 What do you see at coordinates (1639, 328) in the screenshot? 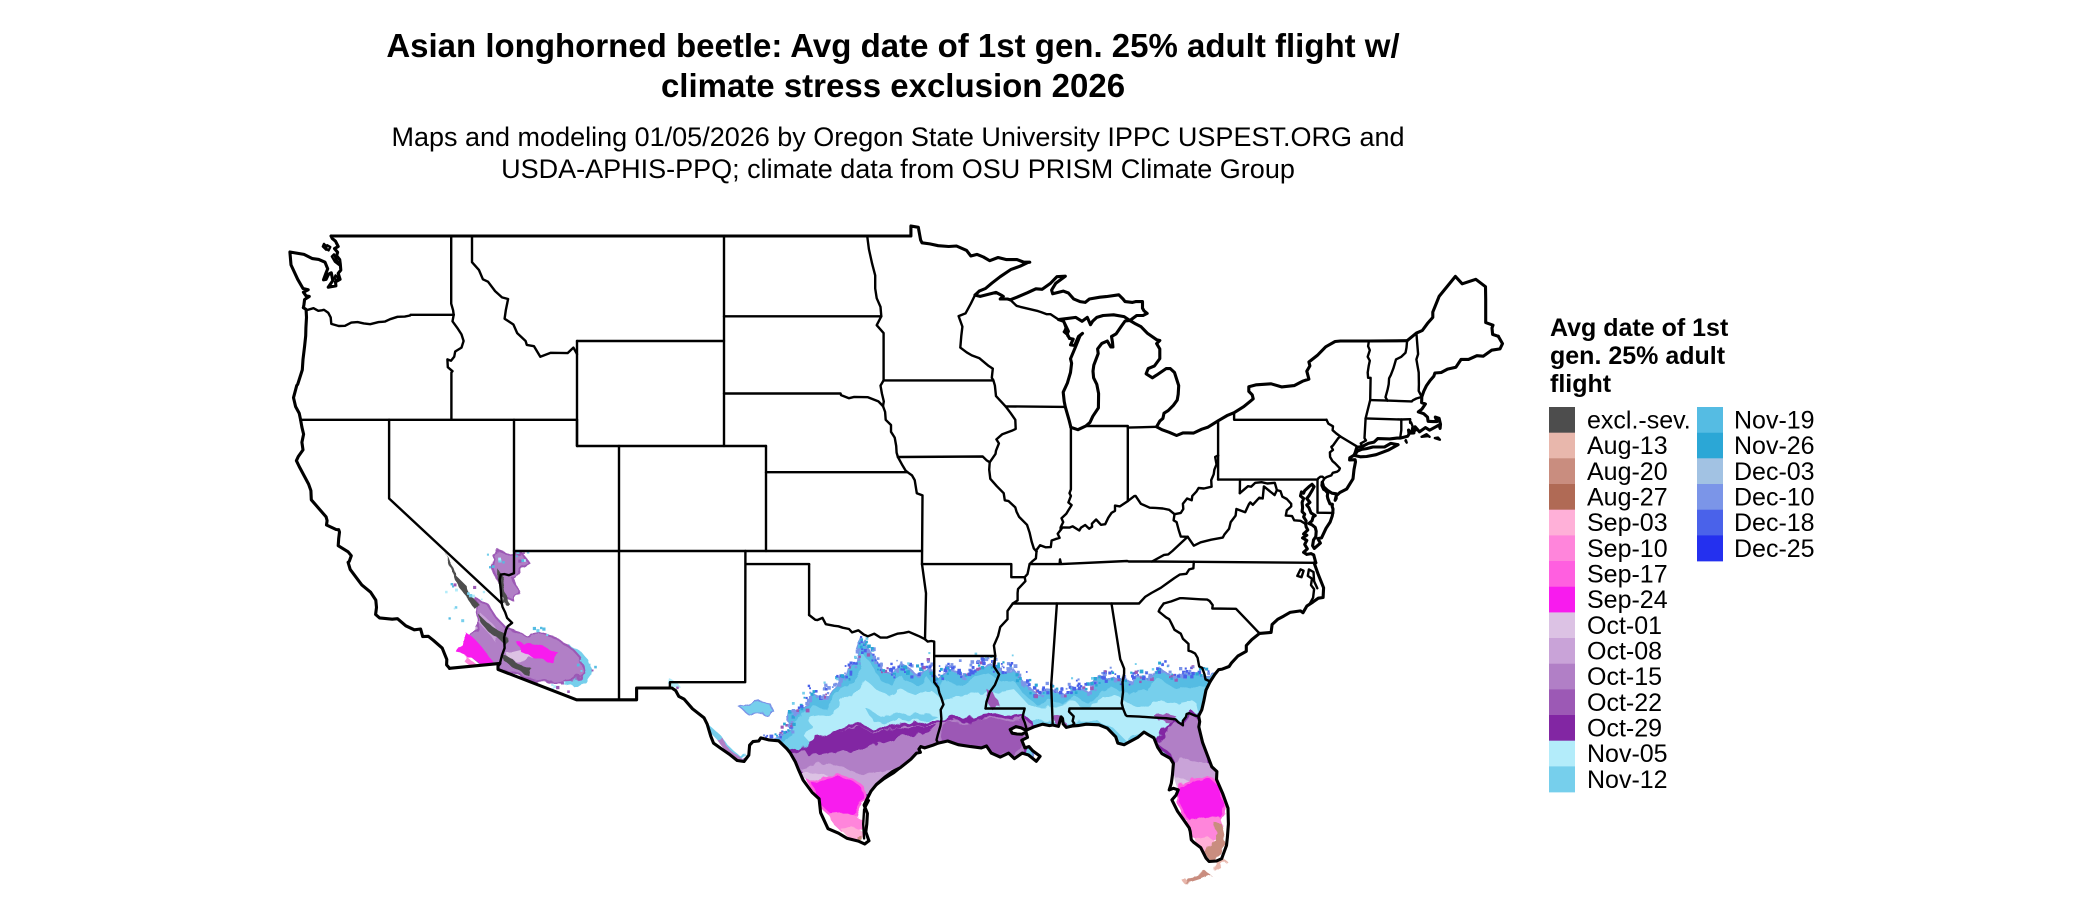
I see `svg-text: Avg date of 1st` at bounding box center [1639, 328].